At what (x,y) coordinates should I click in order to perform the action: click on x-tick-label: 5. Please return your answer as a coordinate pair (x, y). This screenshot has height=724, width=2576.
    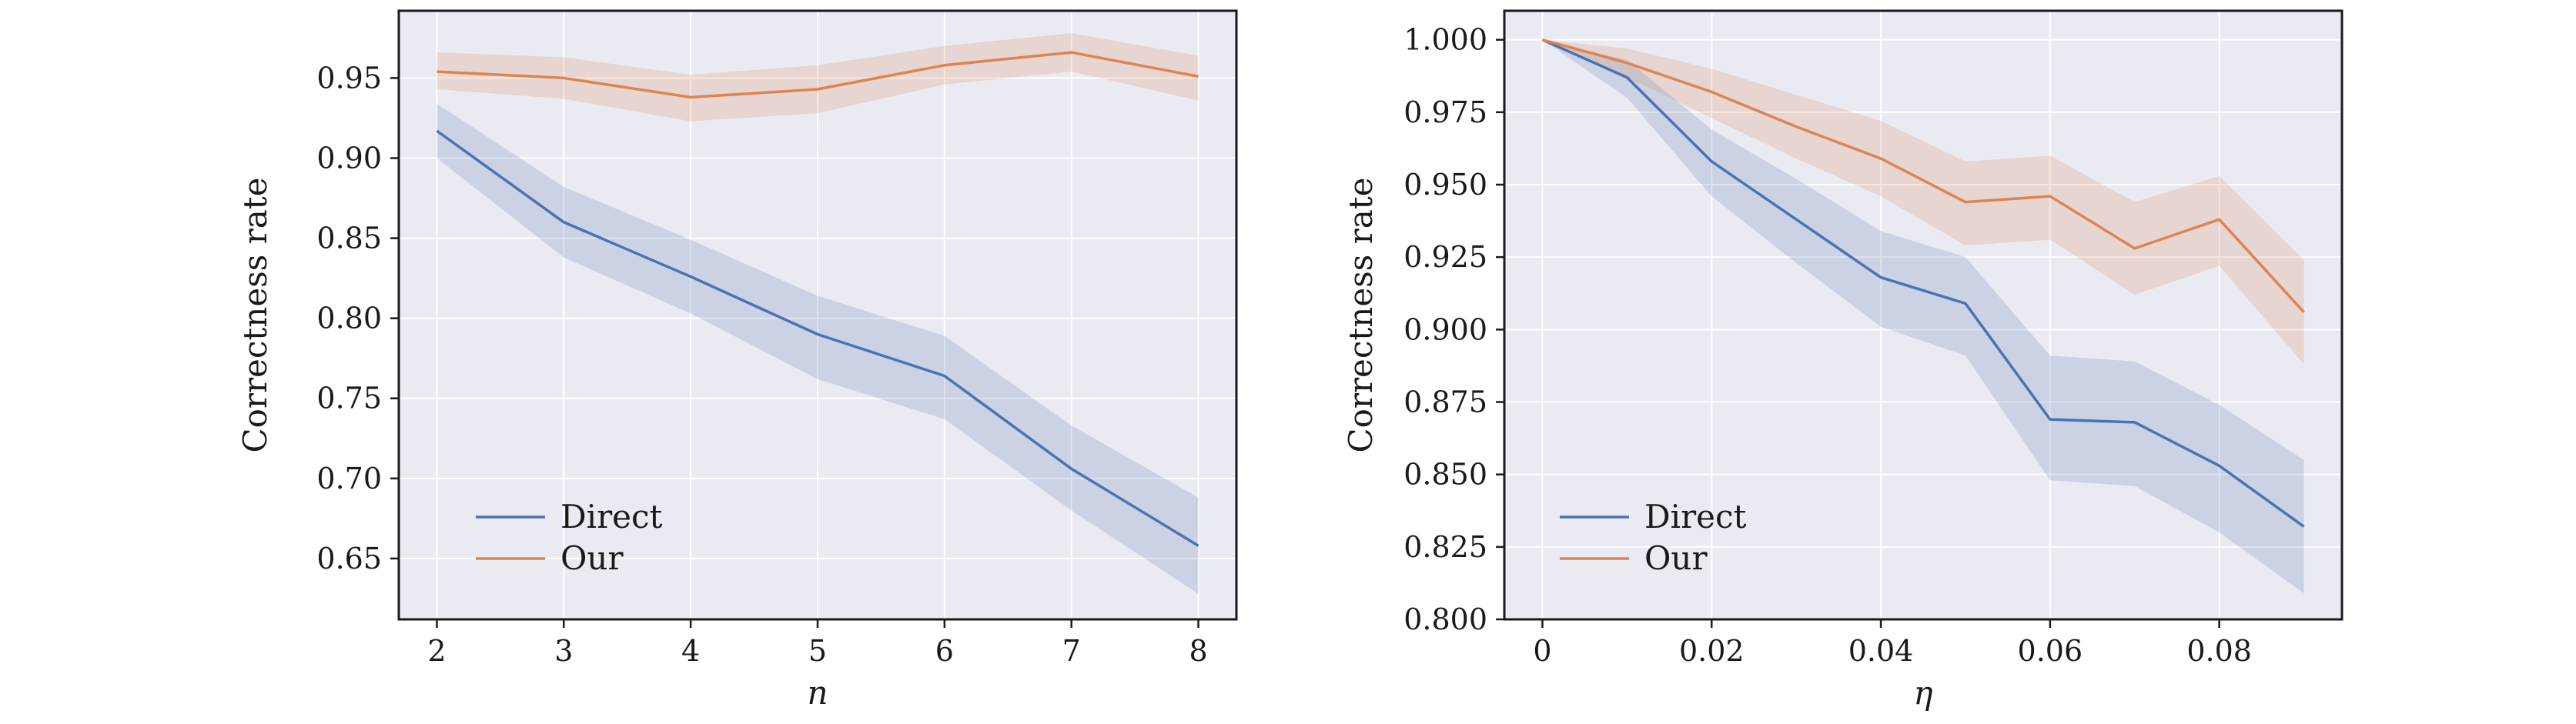
    Looking at the image, I should click on (817, 651).